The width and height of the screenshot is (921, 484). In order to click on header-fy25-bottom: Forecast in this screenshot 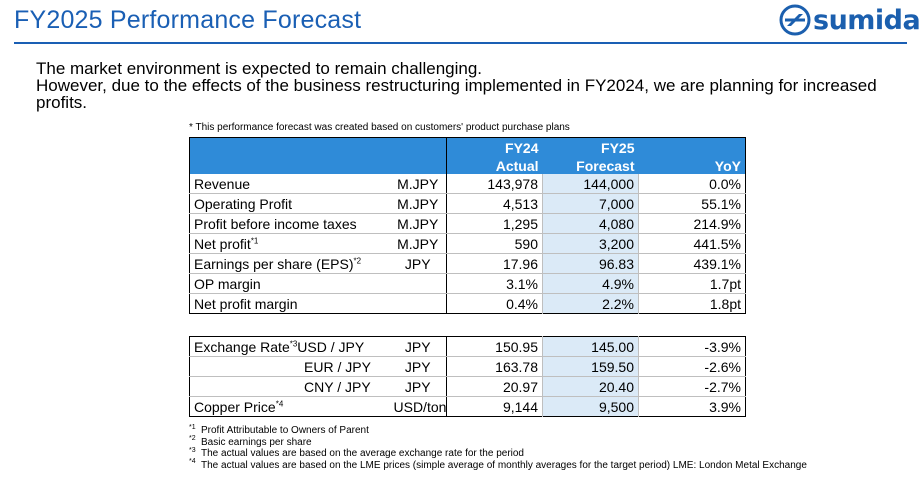, I will do `click(590, 165)`.